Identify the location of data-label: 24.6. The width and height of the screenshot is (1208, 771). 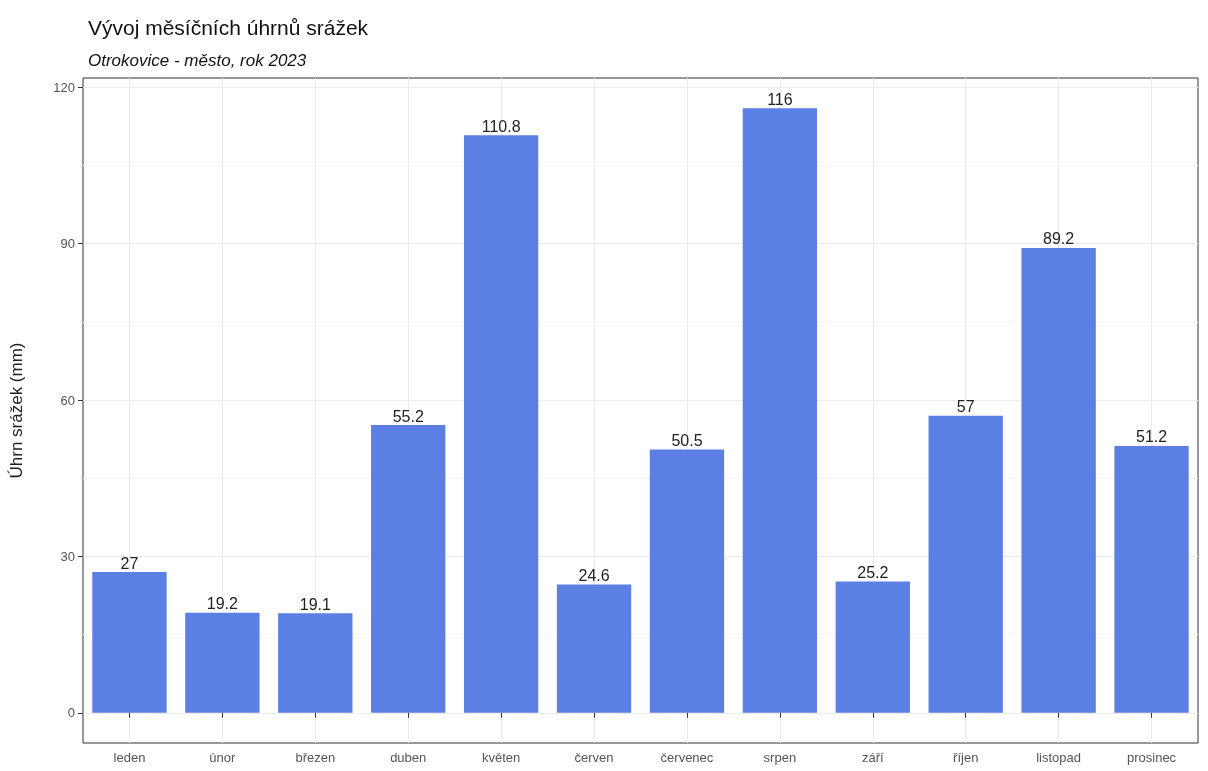
(594, 576).